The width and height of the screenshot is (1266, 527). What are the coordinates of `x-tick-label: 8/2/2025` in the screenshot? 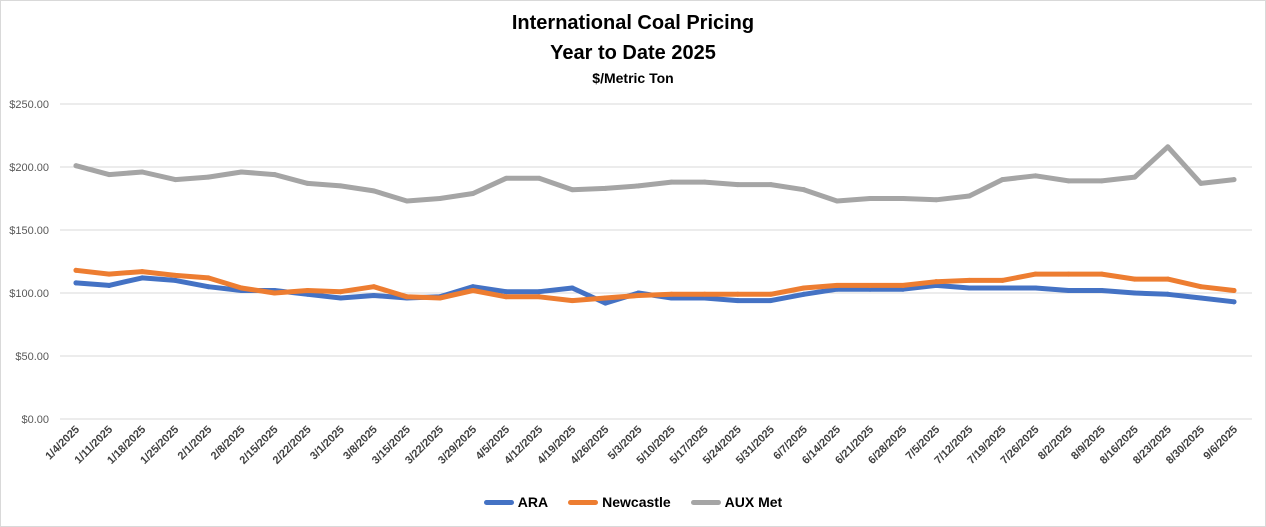 It's located at (1055, 443).